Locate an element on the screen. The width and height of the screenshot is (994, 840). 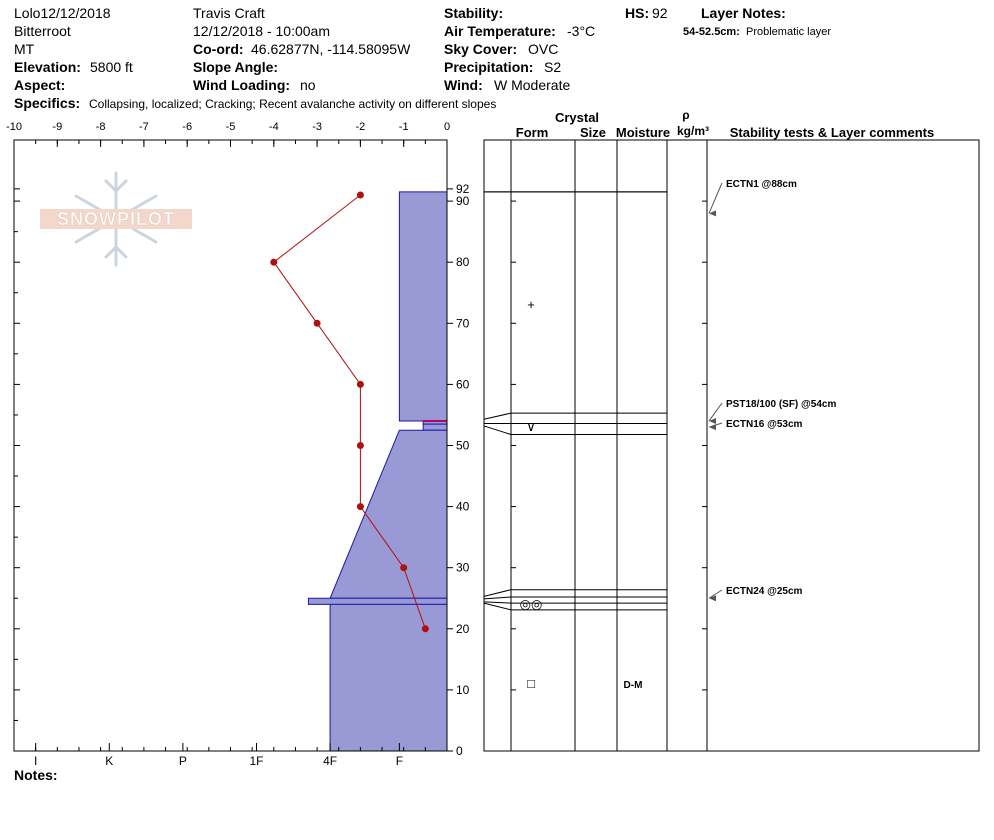
temp-tick-label: -6 is located at coordinates (187, 127).